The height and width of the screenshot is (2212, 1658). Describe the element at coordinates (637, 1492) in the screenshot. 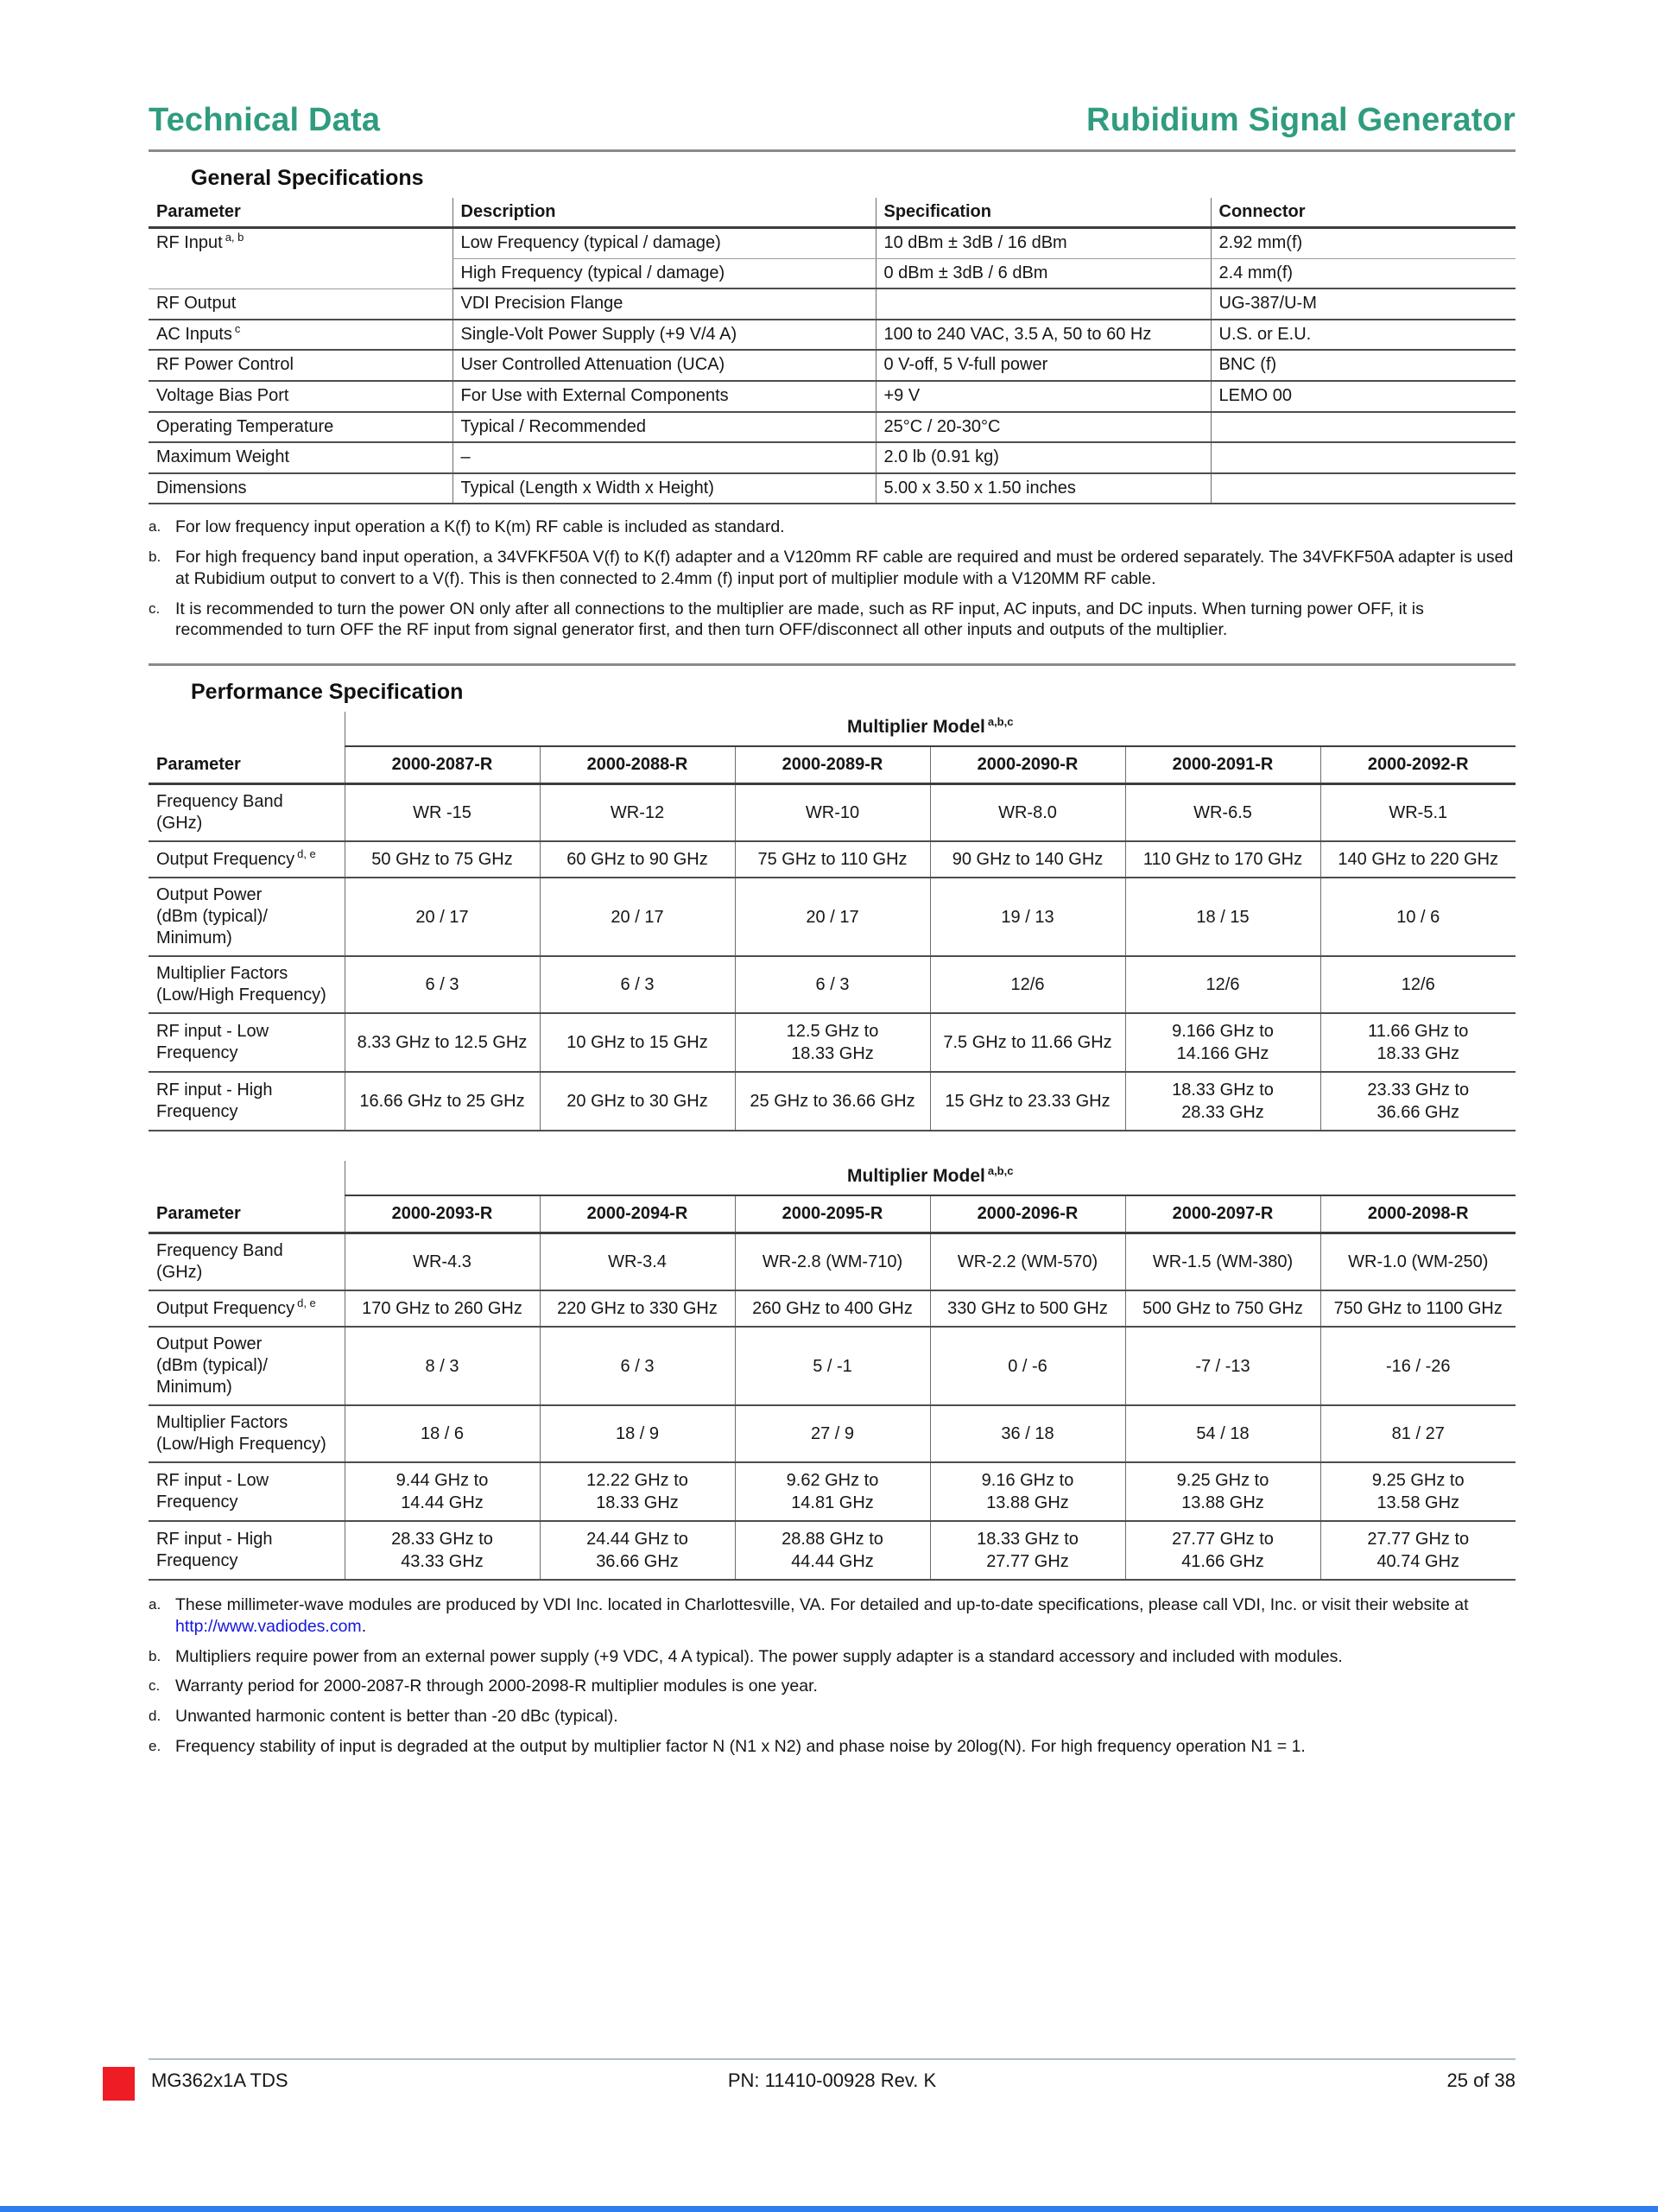

I see `value-cell: 12.22 GHz to 18.33 GHz` at that location.